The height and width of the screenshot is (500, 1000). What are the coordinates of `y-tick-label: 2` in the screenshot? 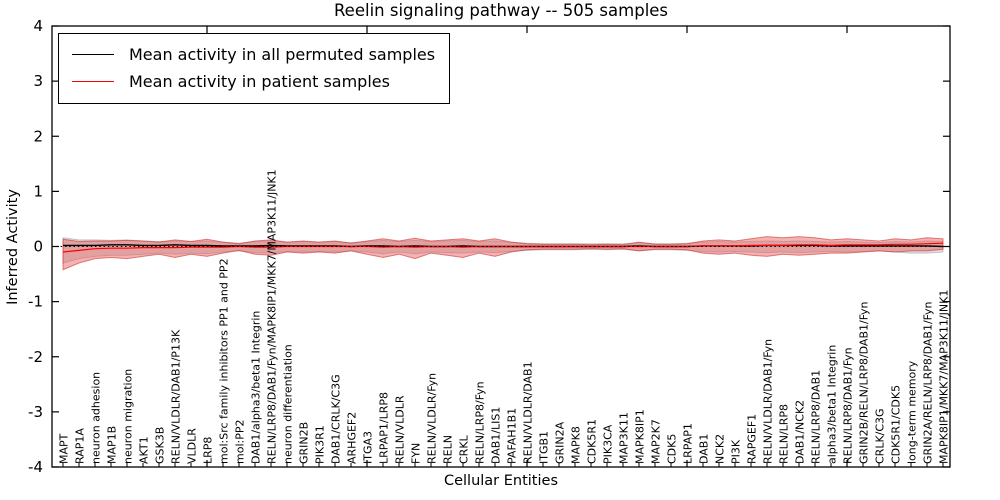 It's located at (38, 136).